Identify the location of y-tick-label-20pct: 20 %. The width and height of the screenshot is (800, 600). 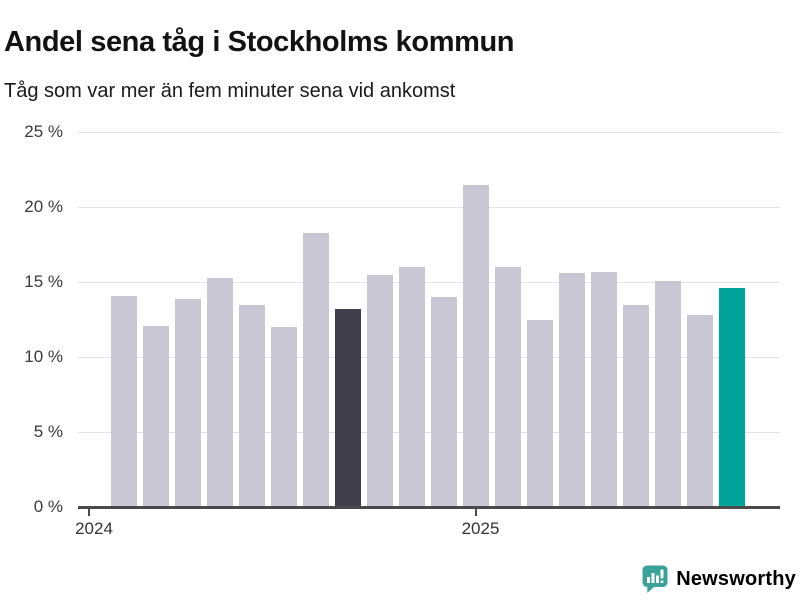
(43, 206).